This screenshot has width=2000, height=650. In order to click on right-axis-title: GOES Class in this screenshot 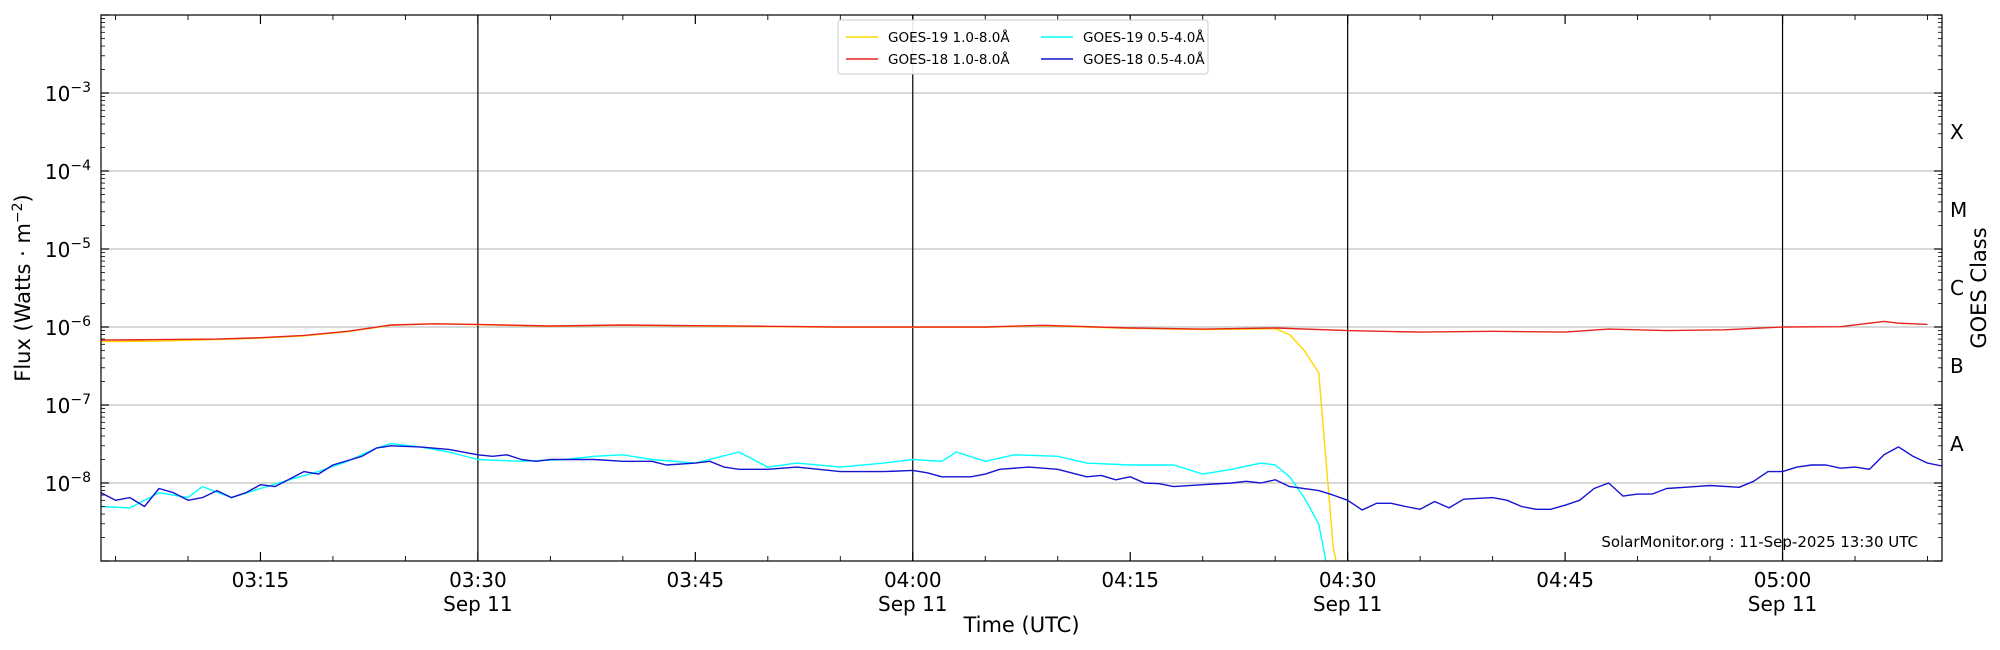, I will do `click(1979, 287)`.